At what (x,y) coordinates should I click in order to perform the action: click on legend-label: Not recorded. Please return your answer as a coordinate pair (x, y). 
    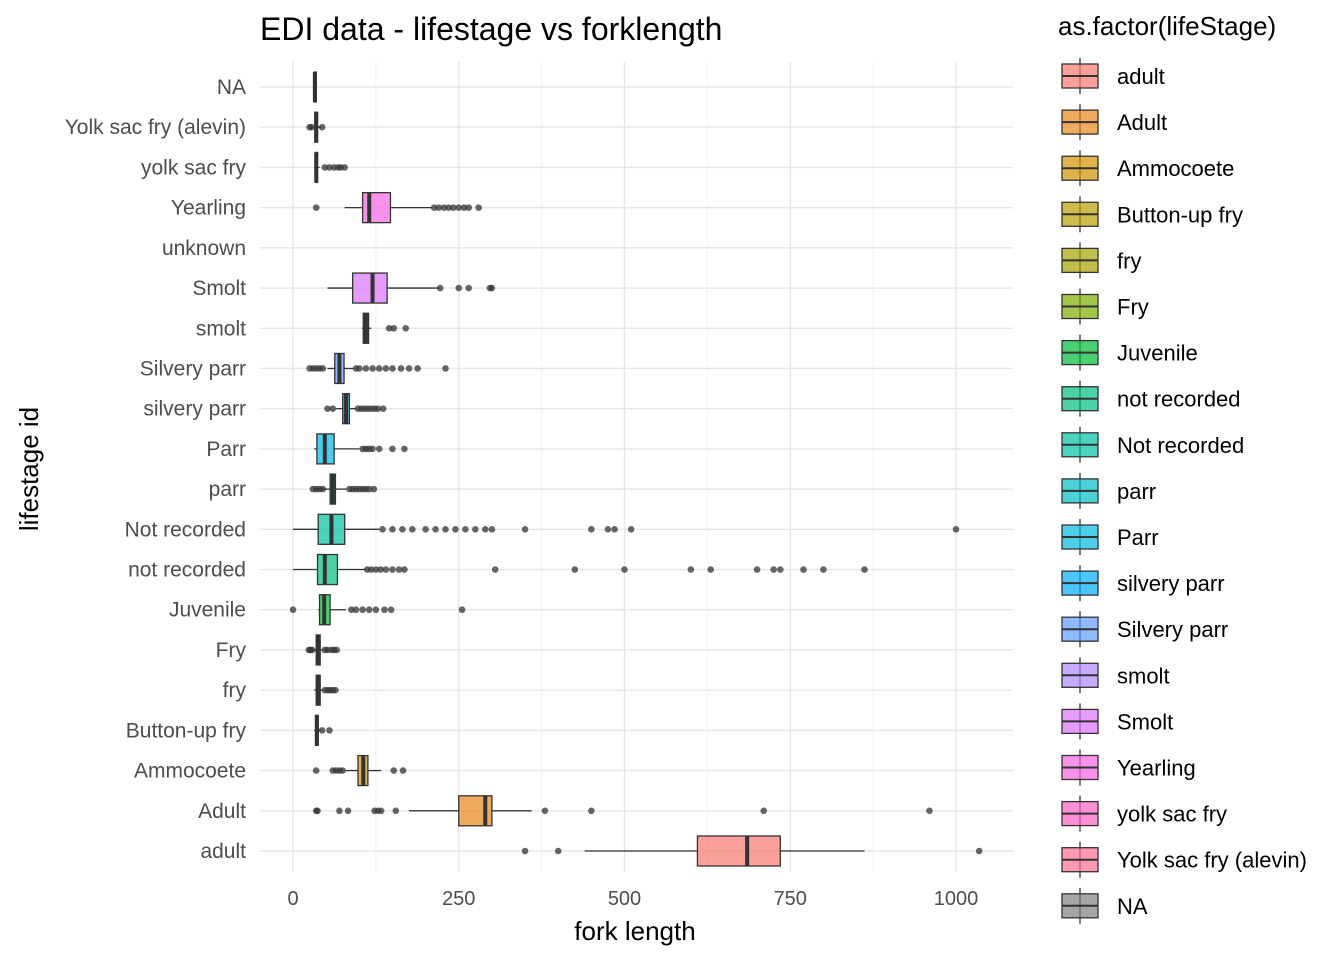
    Looking at the image, I should click on (1180, 445).